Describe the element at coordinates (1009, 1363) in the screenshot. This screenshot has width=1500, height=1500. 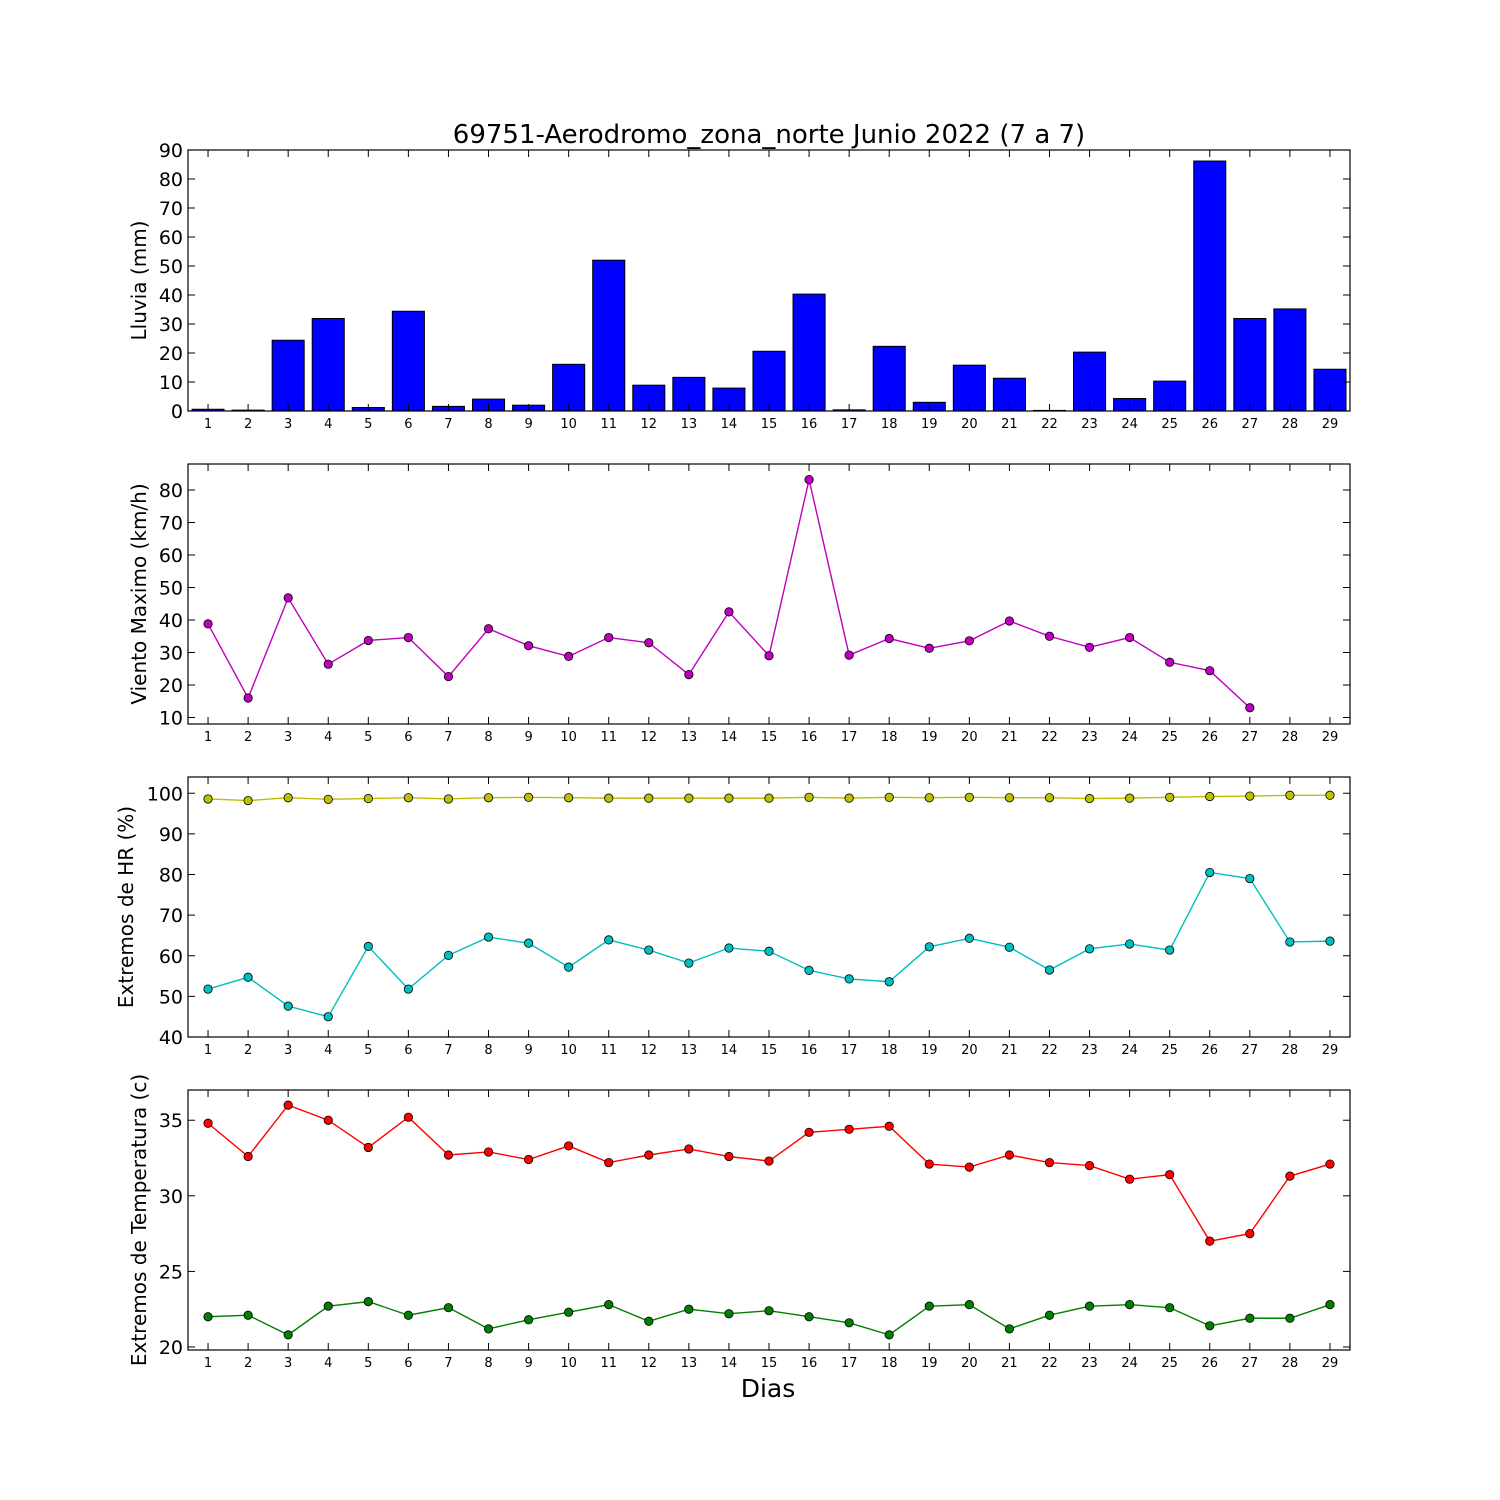
I see `x-tick-label: 21` at that location.